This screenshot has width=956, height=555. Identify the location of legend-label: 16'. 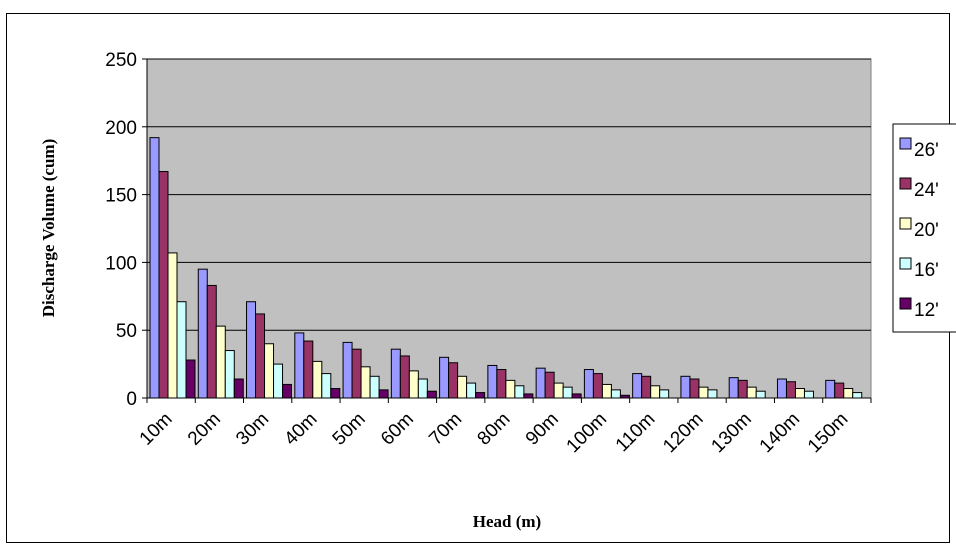
(926, 270).